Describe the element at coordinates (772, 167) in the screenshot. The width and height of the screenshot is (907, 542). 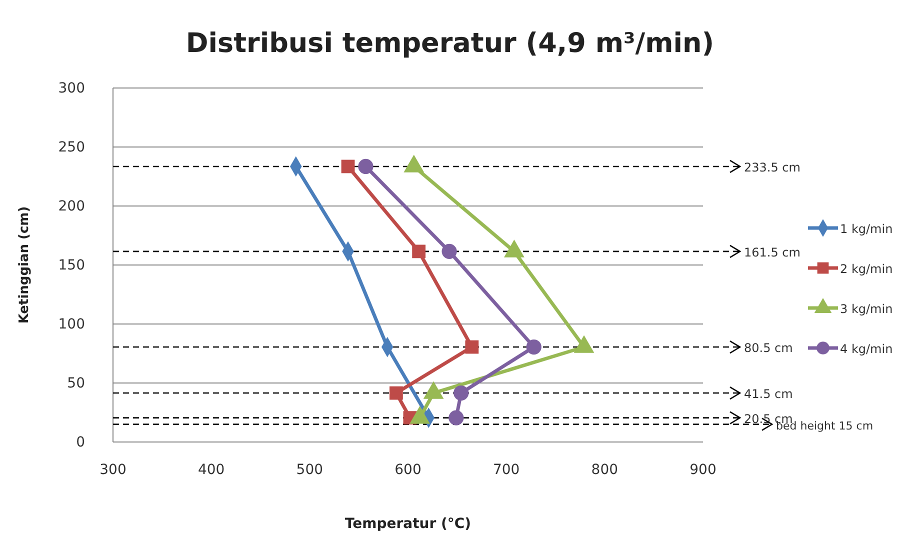
I see `ref-line-label: 233.5 cm` at that location.